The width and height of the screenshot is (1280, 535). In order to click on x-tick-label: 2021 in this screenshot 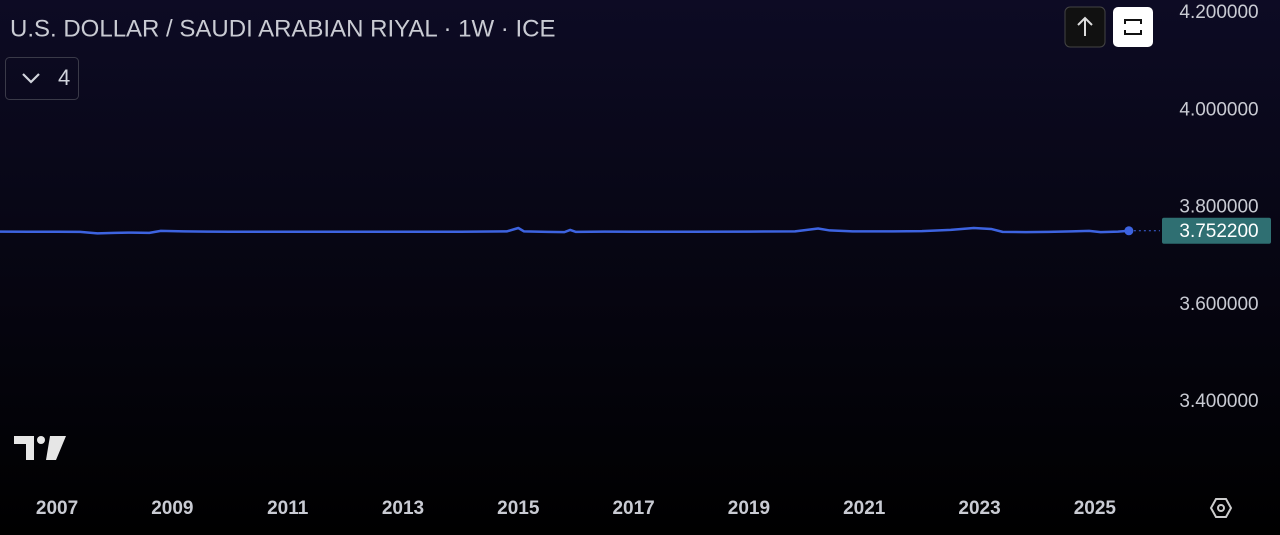, I will do `click(864, 508)`.